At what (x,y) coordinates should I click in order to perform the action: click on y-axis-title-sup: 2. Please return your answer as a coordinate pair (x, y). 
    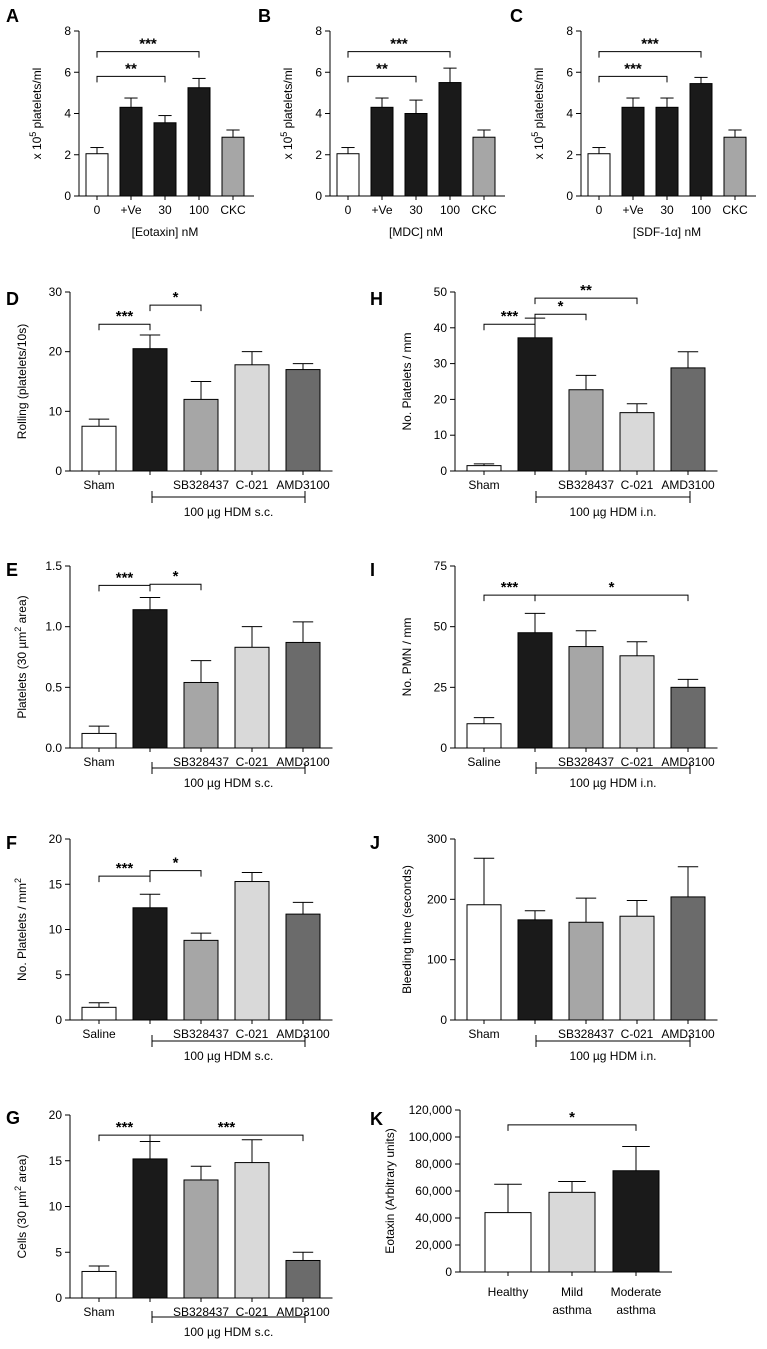
    Looking at the image, I should click on (18, 629).